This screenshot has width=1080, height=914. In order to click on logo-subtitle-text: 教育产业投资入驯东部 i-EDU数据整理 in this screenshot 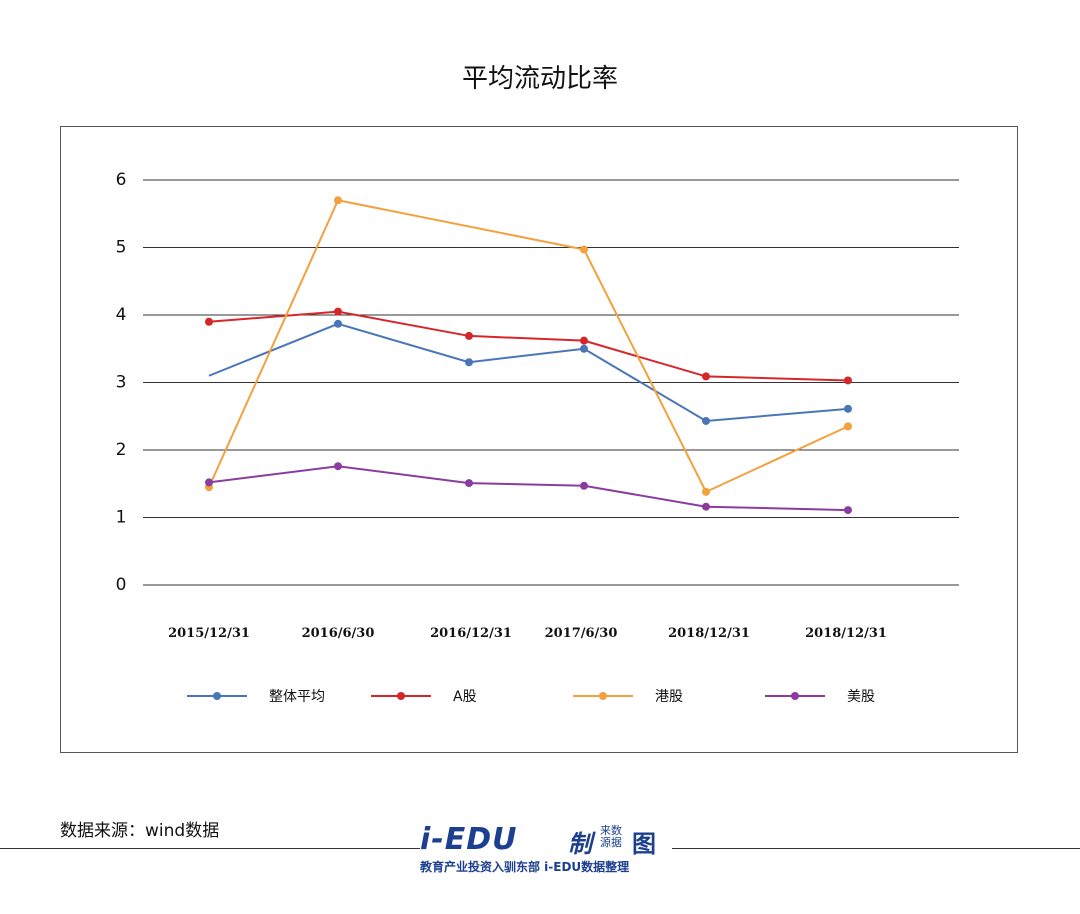, I will do `click(525, 867)`.